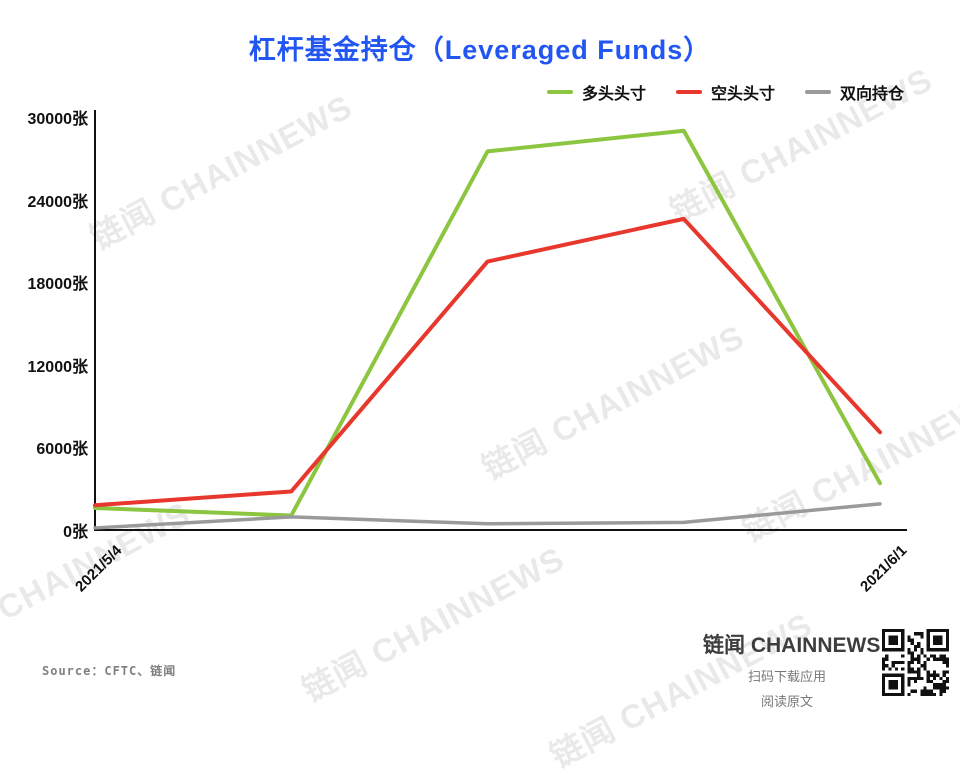 The width and height of the screenshot is (960, 777). Describe the element at coordinates (58, 367) in the screenshot. I see `y-axis-tick-label: 12000张` at that location.